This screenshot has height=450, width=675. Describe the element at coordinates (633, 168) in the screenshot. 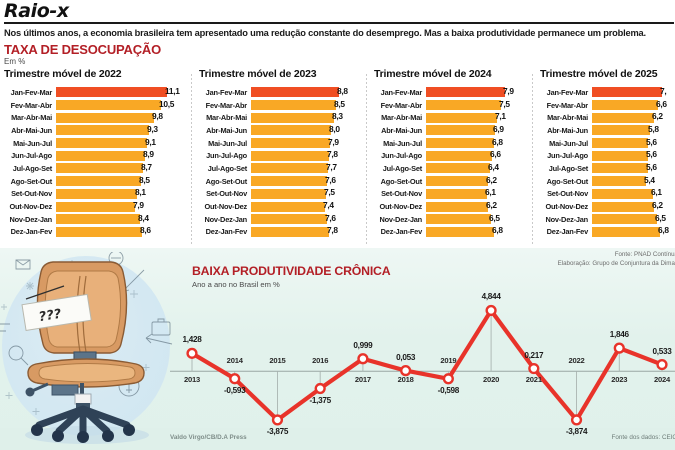

I see `bar-track: 5,6` at that location.